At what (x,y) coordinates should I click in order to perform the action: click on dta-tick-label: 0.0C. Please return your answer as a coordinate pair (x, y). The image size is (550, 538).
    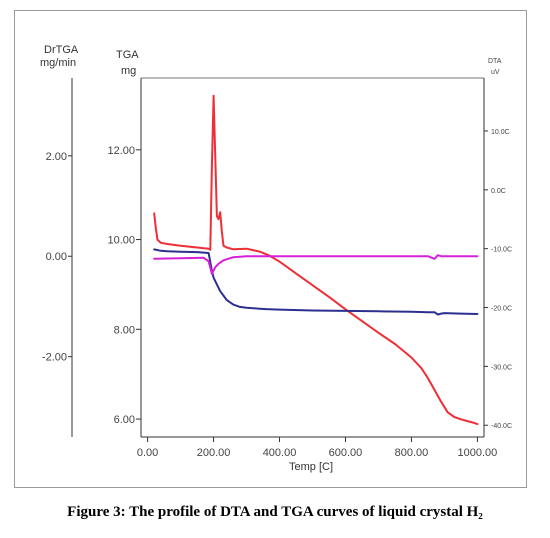
    Looking at the image, I should click on (498, 191).